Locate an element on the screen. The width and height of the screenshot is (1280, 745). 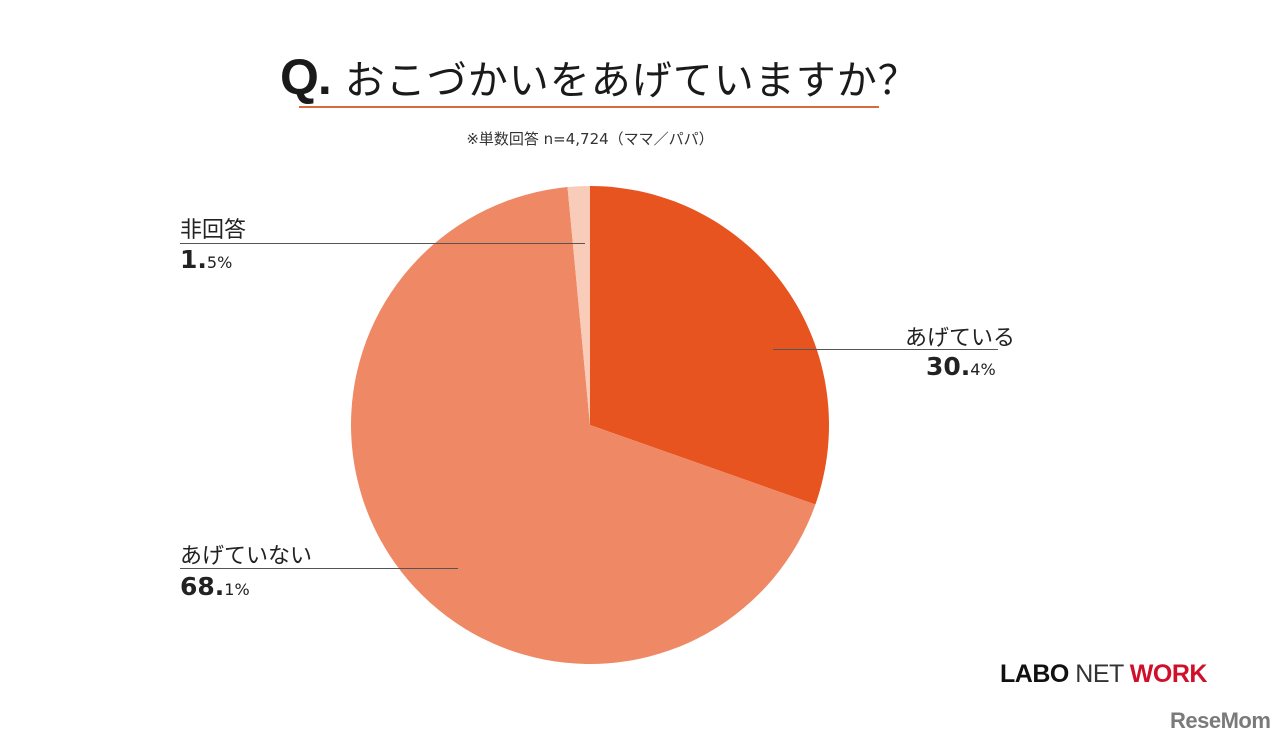
pie-slice-na is located at coordinates (578, 305).